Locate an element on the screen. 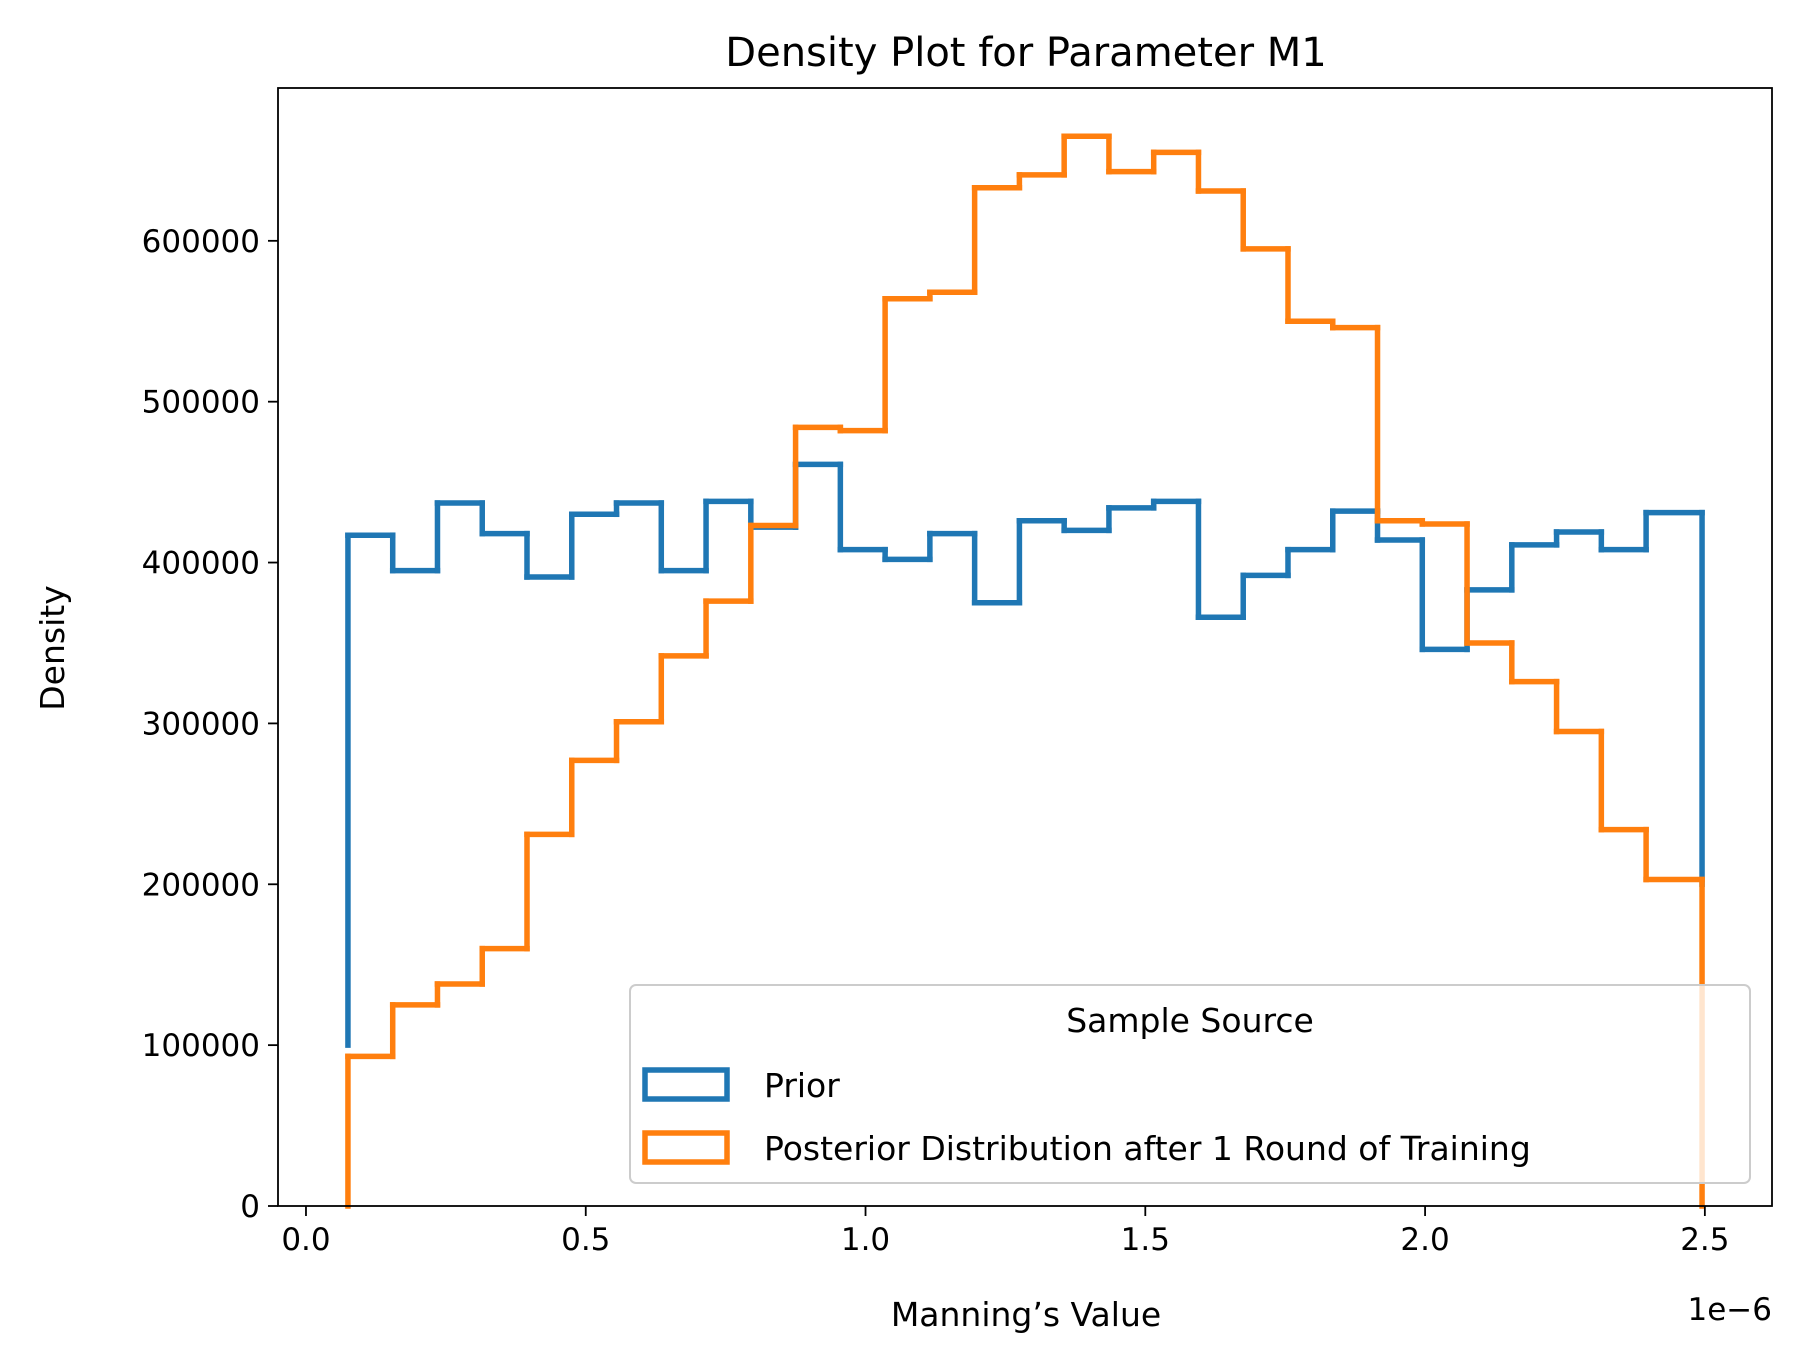 The width and height of the screenshot is (1794, 1361). x-tick-label: 1.5 is located at coordinates (1145, 1240).